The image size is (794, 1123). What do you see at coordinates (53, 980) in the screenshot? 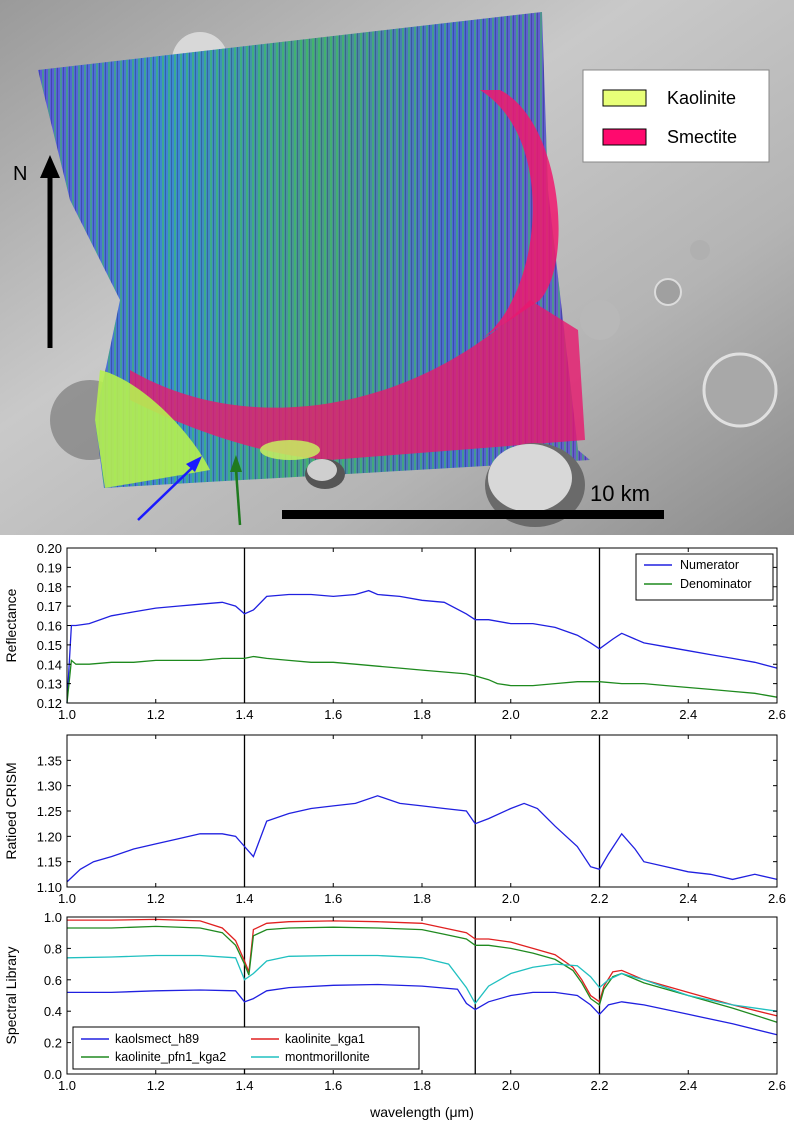
I see `y-tick-label: 0.6` at bounding box center [53, 980].